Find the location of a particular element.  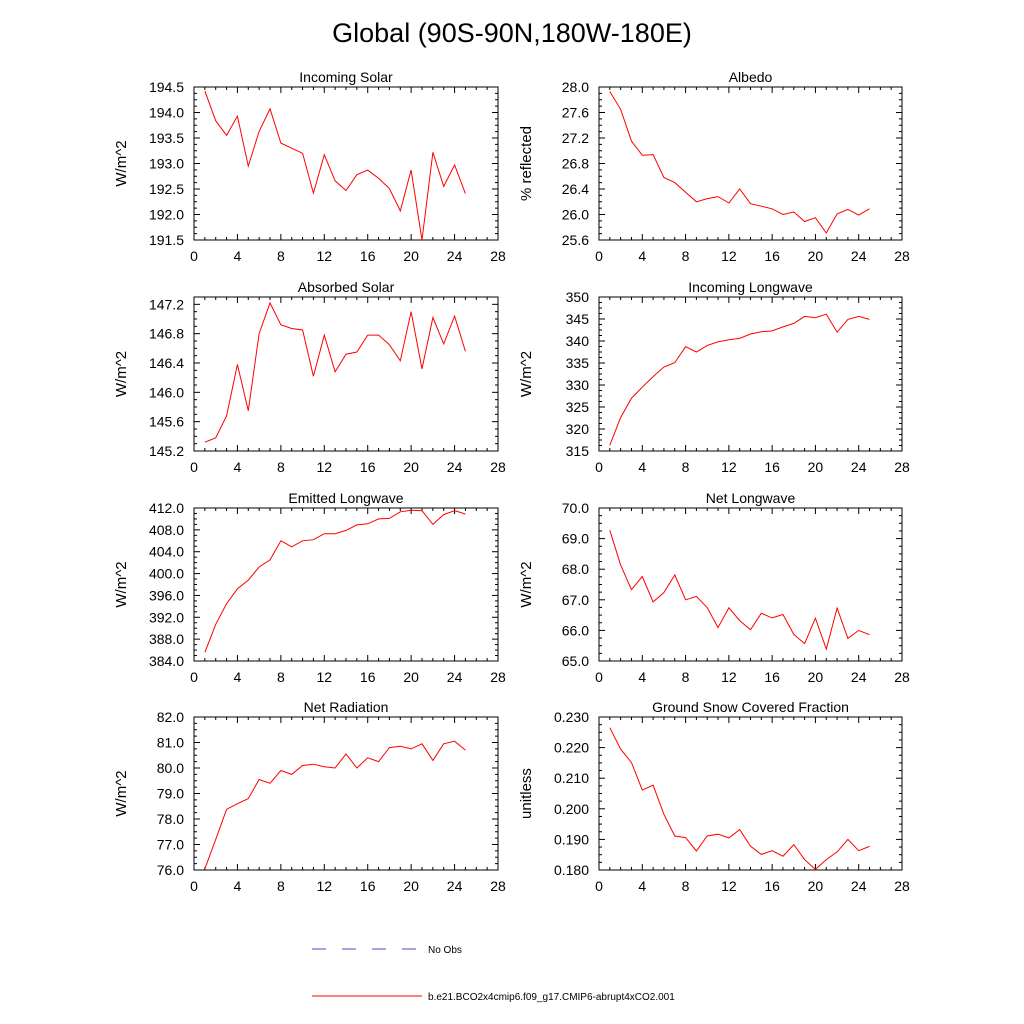

y-tick-label: 0.180 is located at coordinates (571, 870).